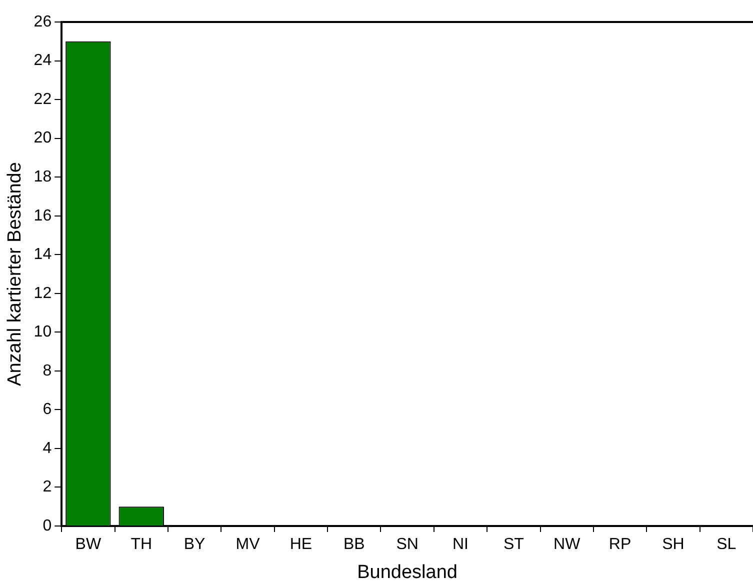  What do you see at coordinates (43, 177) in the screenshot?
I see `y-tick-label: 18` at bounding box center [43, 177].